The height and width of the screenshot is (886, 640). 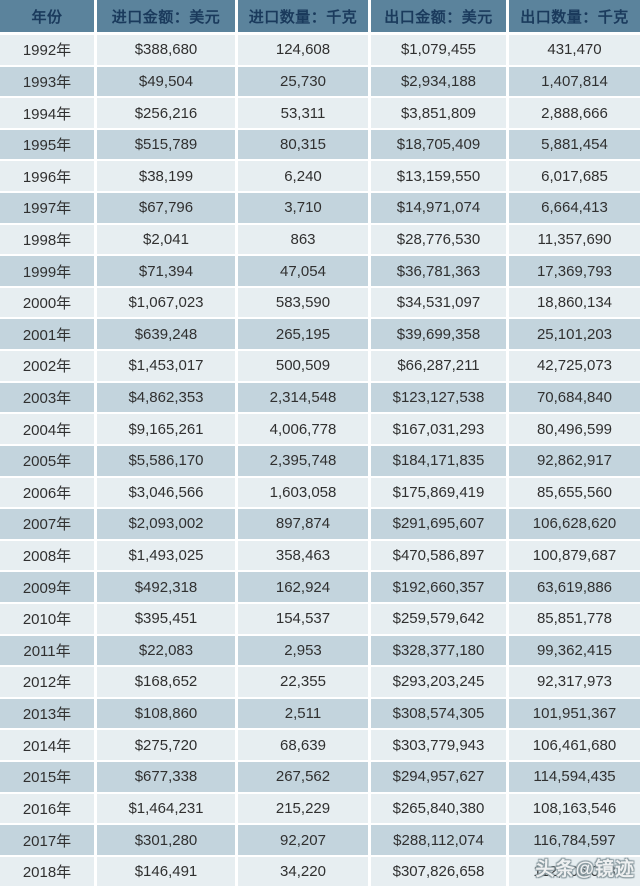 I want to click on year-cell: 2001年, so click(x=48, y=335).